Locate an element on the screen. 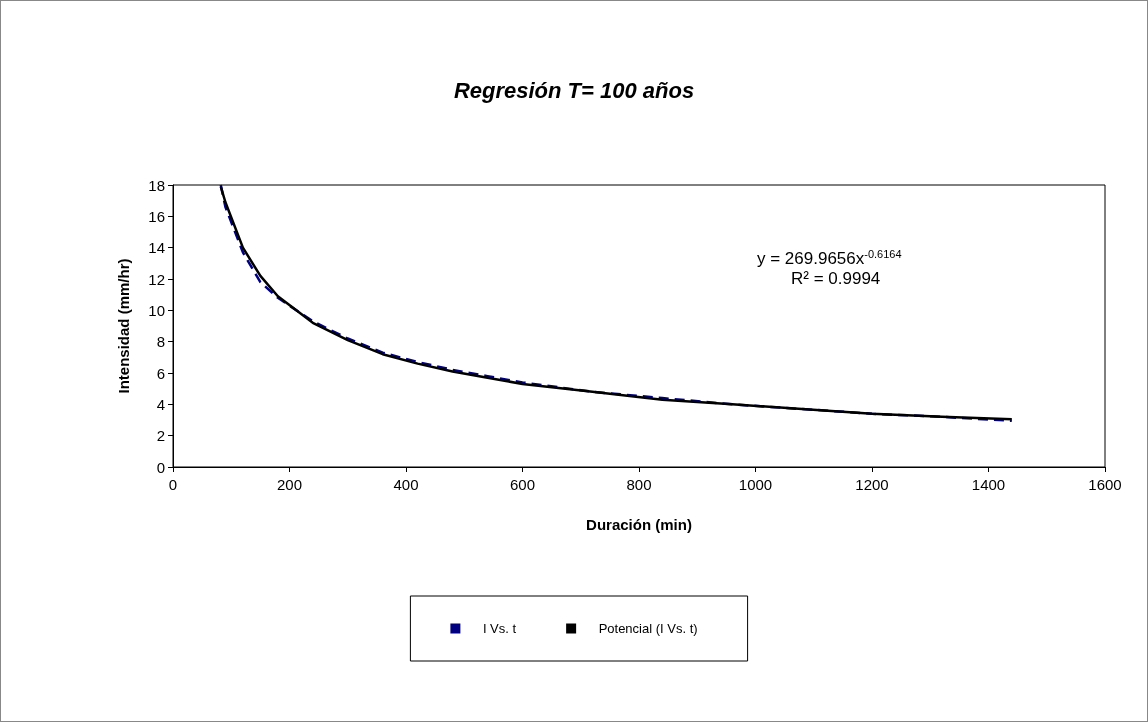 This screenshot has height=722, width=1148. y-tick-label: 8 is located at coordinates (160, 342).